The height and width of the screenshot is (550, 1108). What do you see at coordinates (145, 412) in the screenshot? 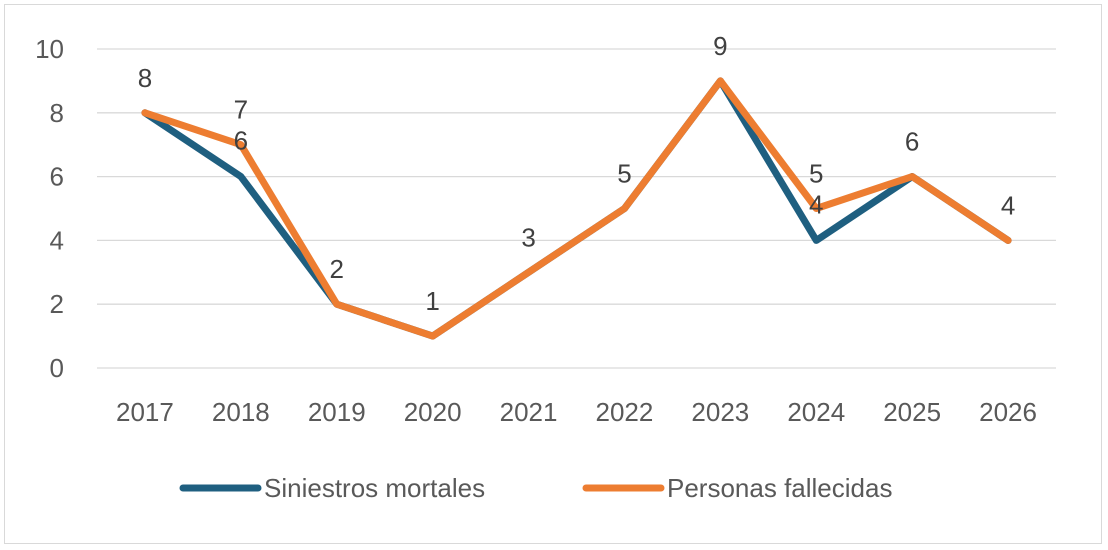
I see `x-tick-label: 2017` at bounding box center [145, 412].